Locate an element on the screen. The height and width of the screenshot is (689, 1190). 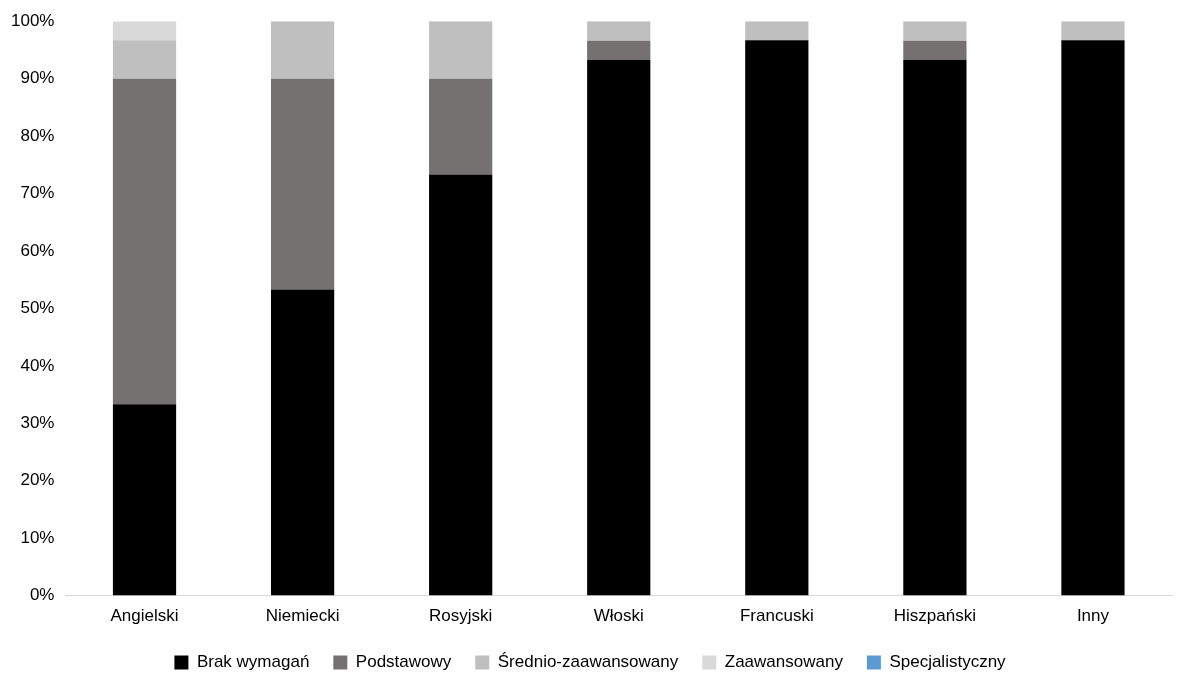
y-tick-label: 100% is located at coordinates (33, 20).